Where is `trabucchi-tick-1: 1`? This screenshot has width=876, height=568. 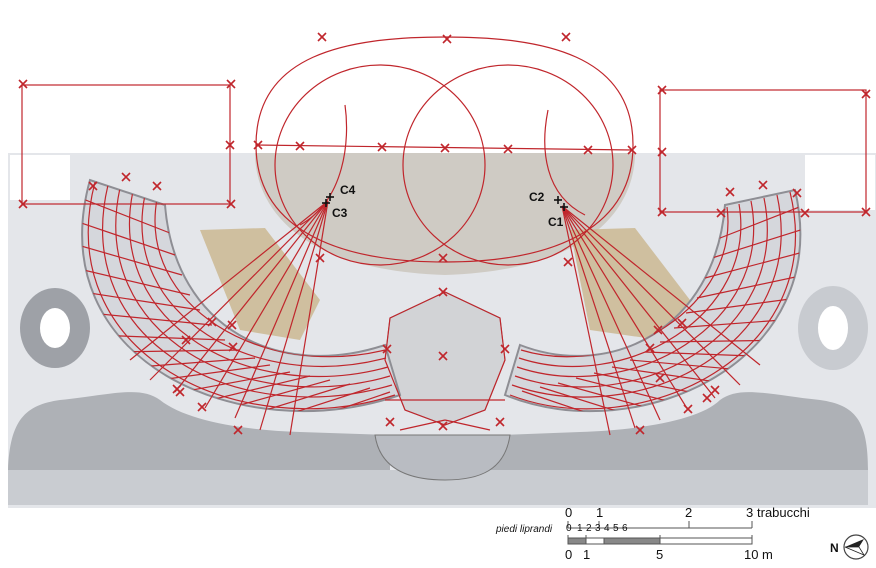
trabucchi-tick-1: 1 is located at coordinates (600, 512).